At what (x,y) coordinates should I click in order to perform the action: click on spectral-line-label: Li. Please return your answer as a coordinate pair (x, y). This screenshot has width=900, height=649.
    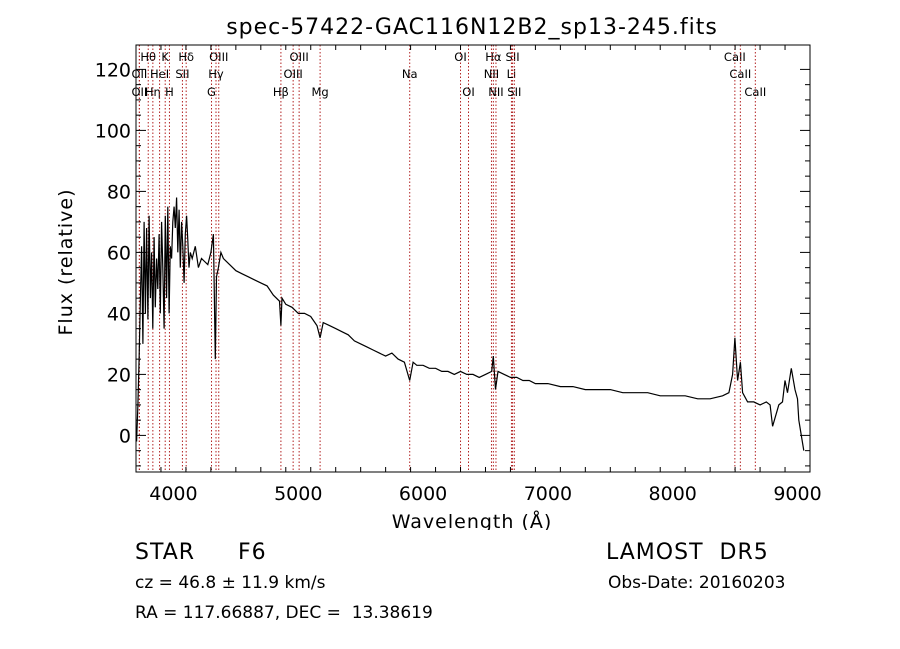
    Looking at the image, I should click on (512, 74).